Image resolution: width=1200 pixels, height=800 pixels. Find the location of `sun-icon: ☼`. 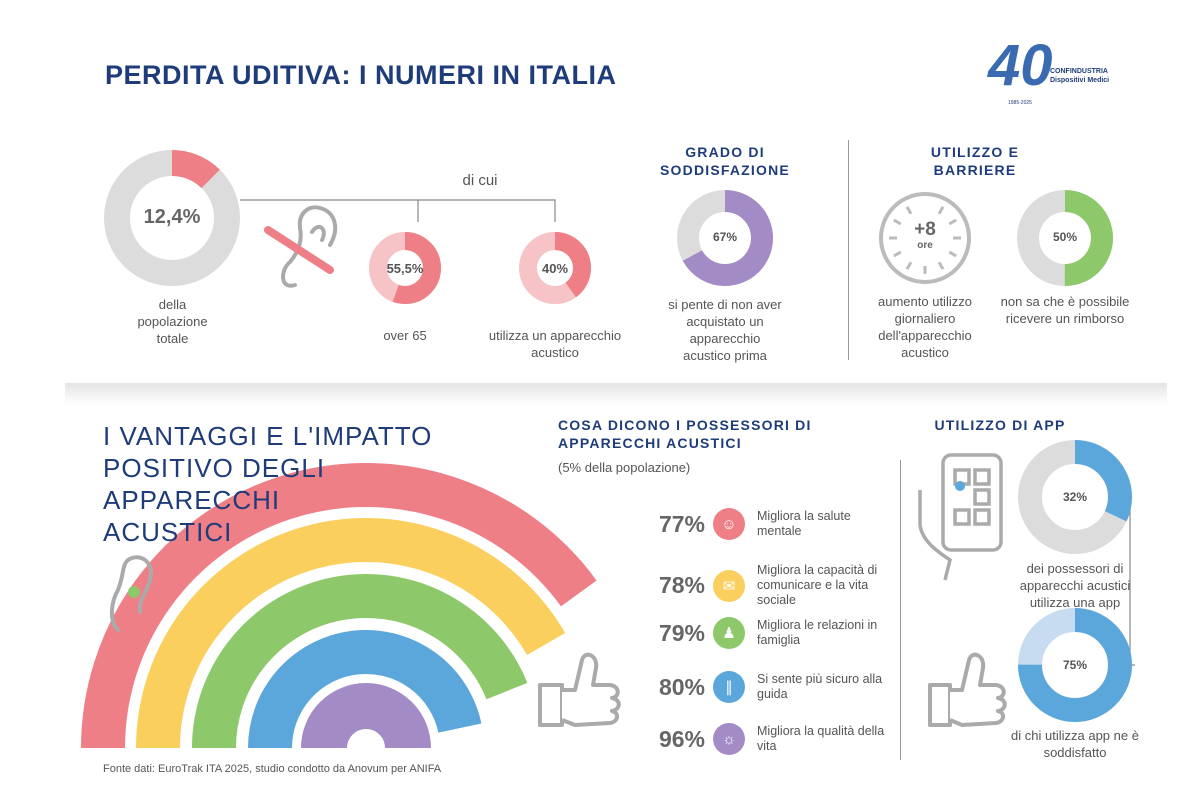

sun-icon: ☼ is located at coordinates (729, 739).